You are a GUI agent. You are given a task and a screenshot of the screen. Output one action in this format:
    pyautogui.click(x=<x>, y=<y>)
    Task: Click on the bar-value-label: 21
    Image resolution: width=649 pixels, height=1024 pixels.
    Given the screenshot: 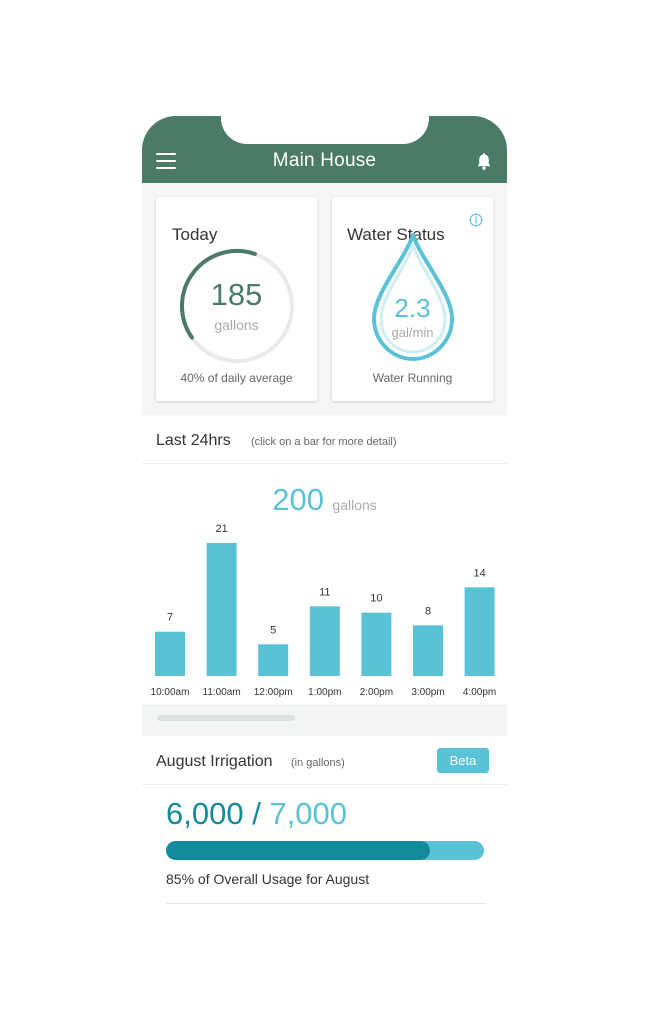 What is the action you would take?
    pyautogui.click(x=221, y=529)
    